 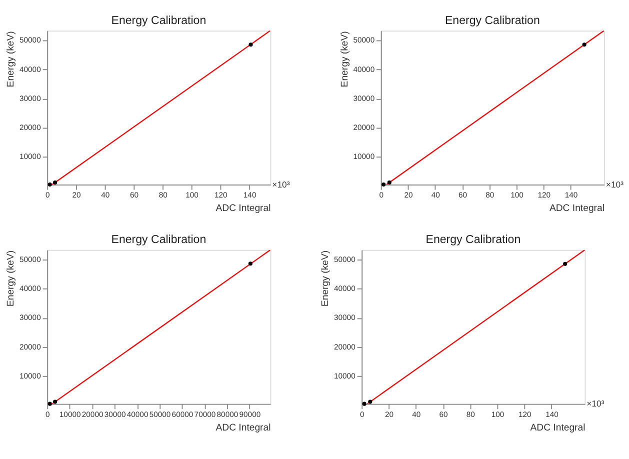 What do you see at coordinates (93, 414) in the screenshot?
I see `x-tick-label: 20000` at bounding box center [93, 414].